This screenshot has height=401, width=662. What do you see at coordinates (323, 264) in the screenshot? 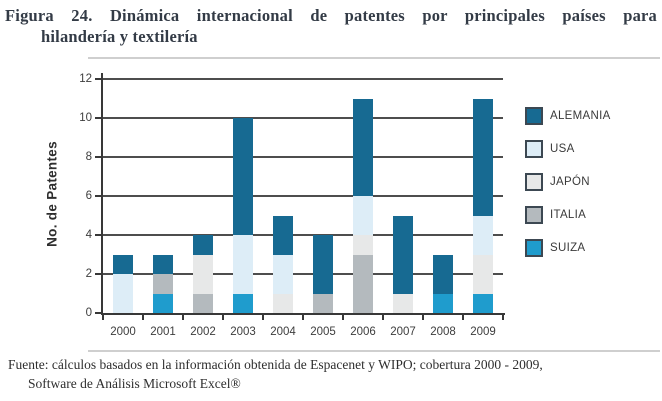
I see `bar-segment-alemania-2005` at bounding box center [323, 264].